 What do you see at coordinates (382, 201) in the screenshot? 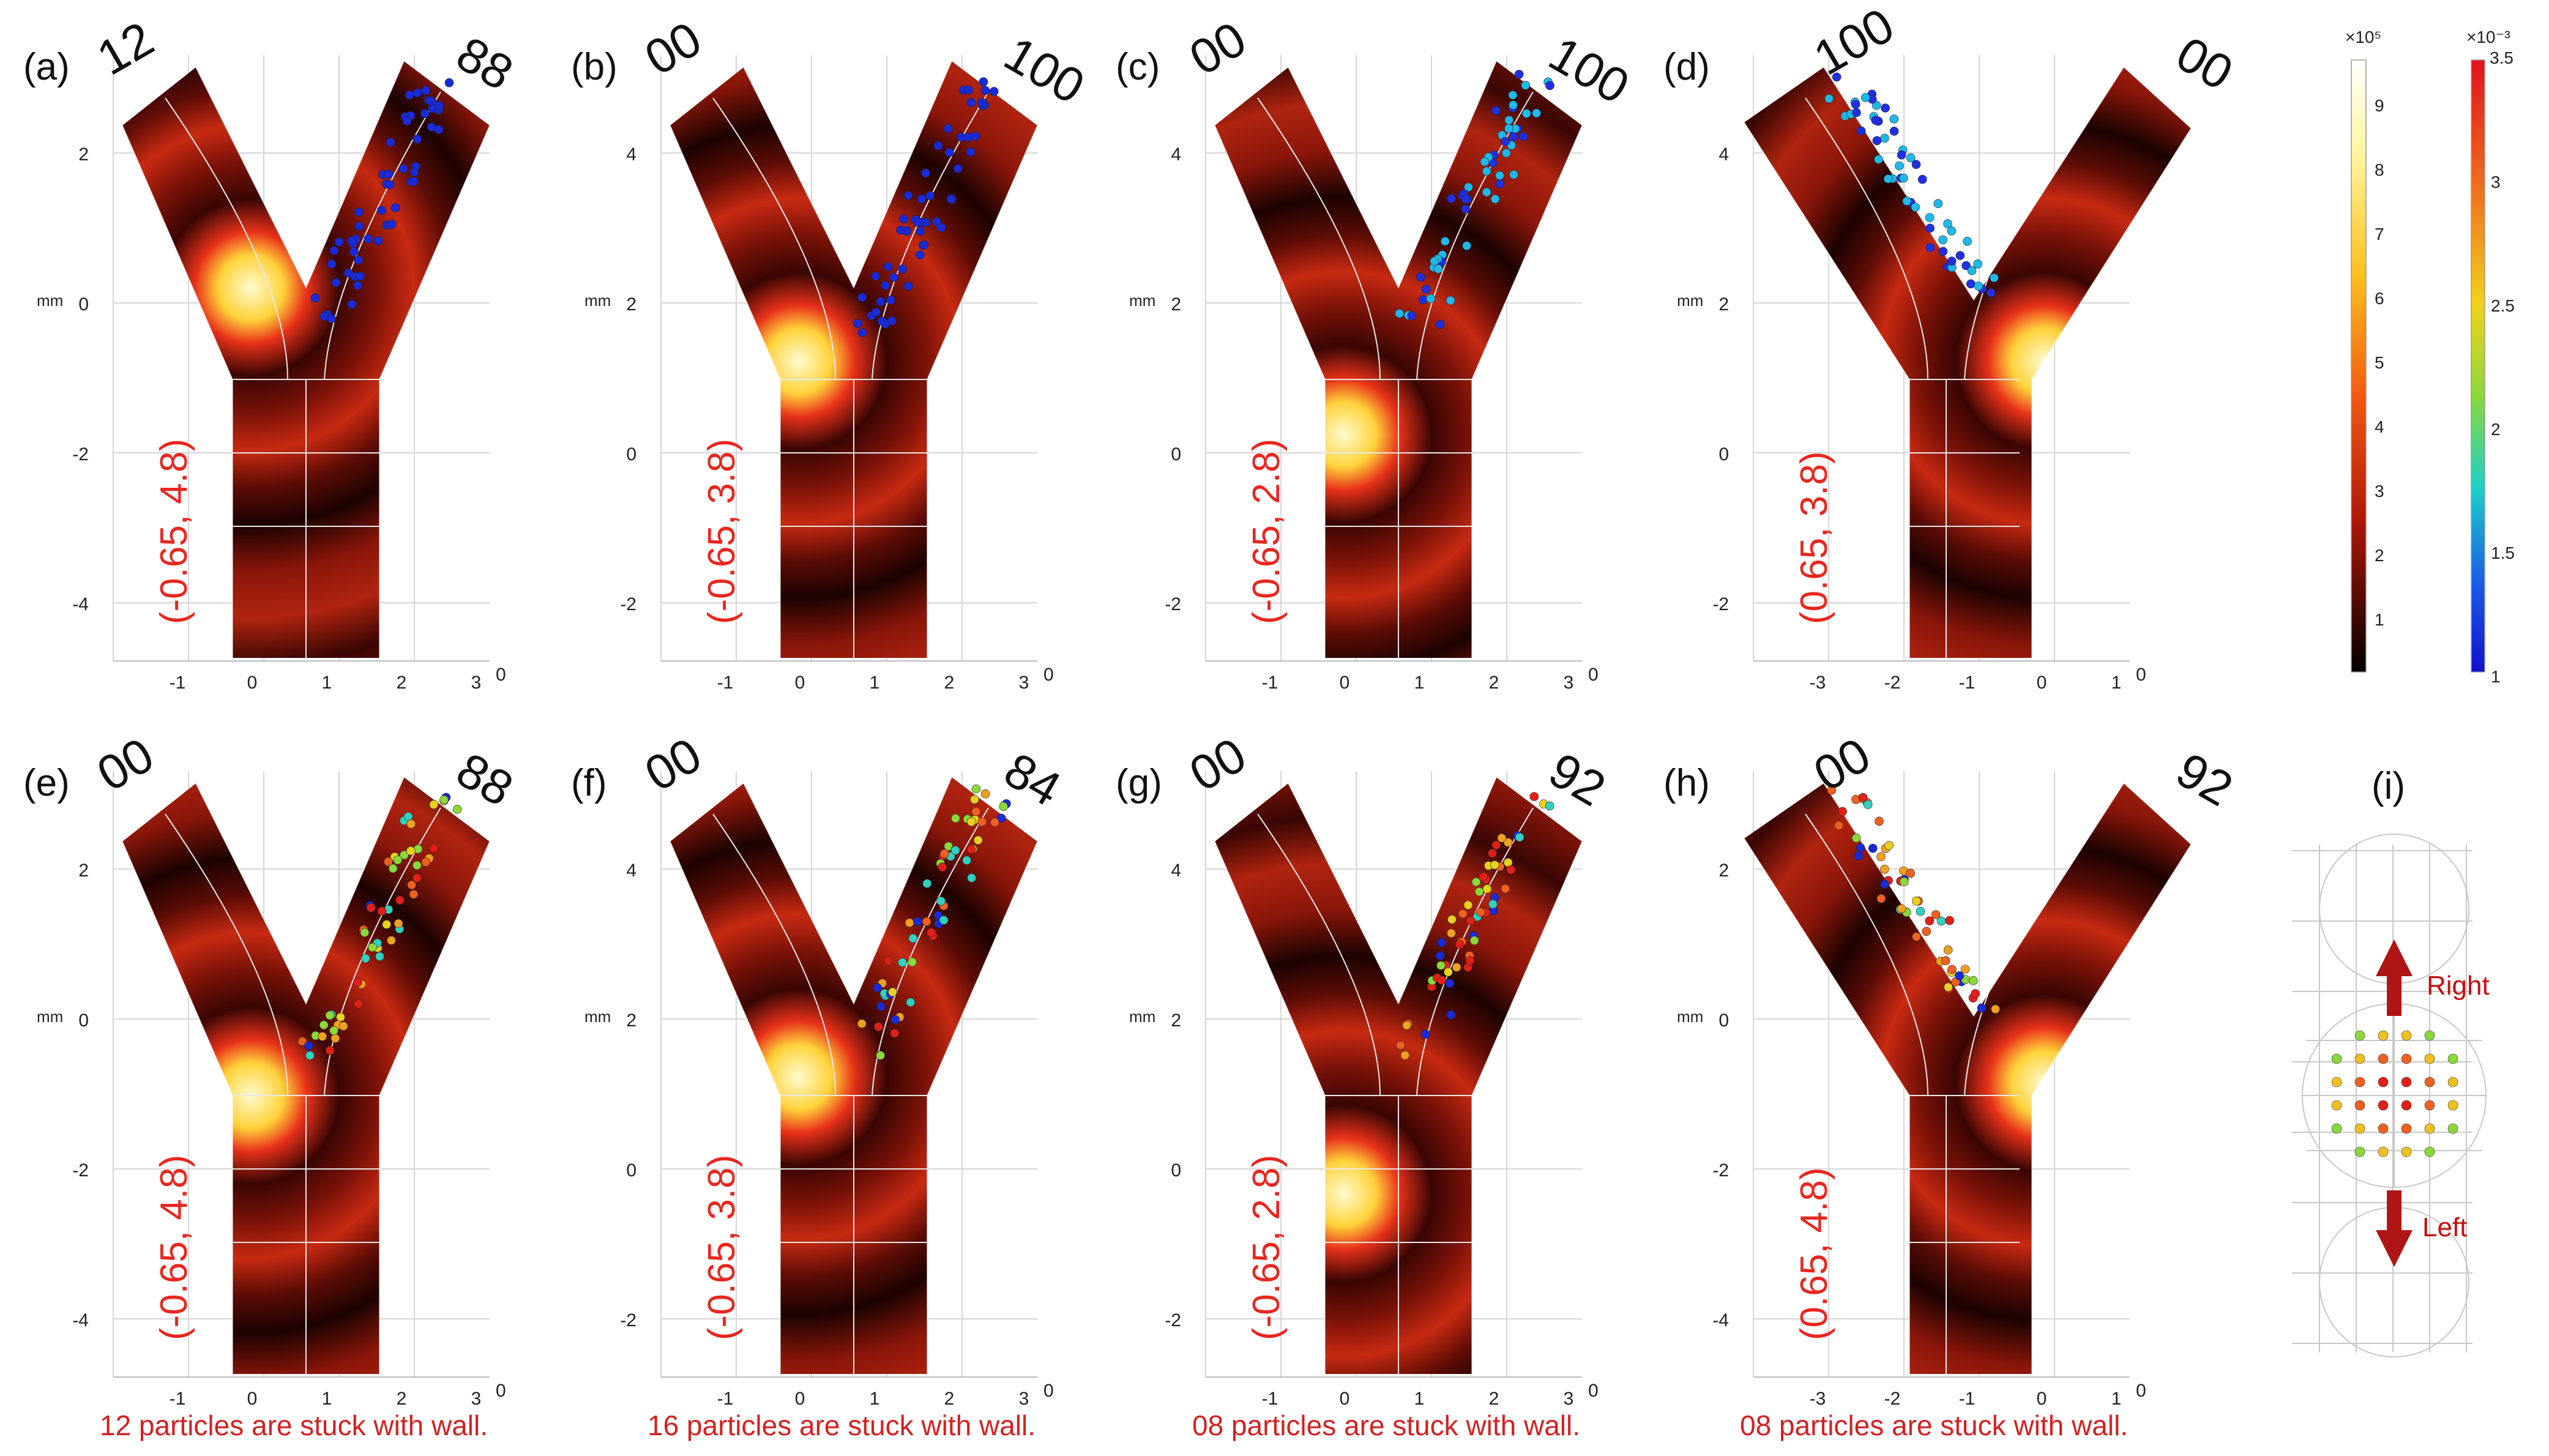
I see `panel-a-particles` at bounding box center [382, 201].